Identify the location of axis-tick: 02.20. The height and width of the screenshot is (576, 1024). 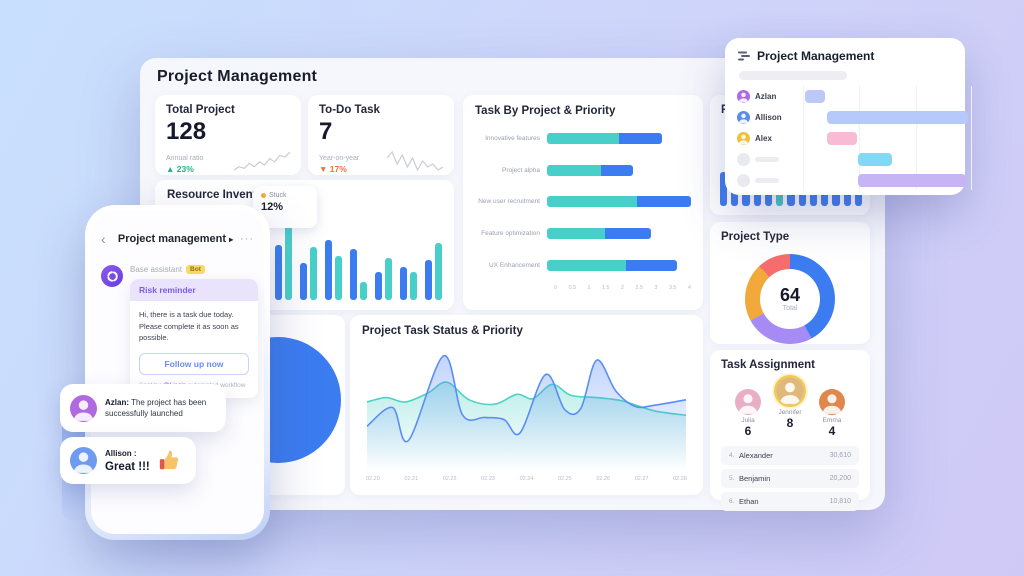
(373, 479).